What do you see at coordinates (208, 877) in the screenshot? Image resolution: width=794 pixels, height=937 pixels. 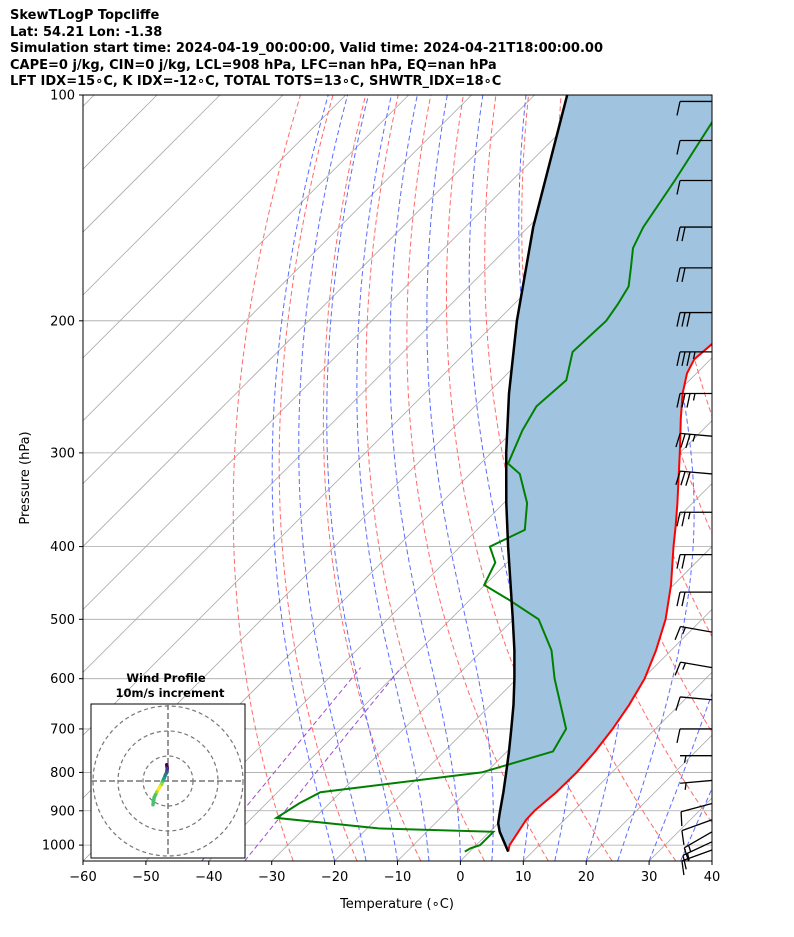 I see `x-tick-label: −40` at bounding box center [208, 877].